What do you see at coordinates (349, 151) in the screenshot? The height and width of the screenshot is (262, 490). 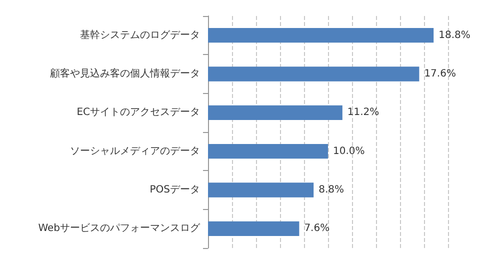 I see `data-label: 10.0%` at bounding box center [349, 151].